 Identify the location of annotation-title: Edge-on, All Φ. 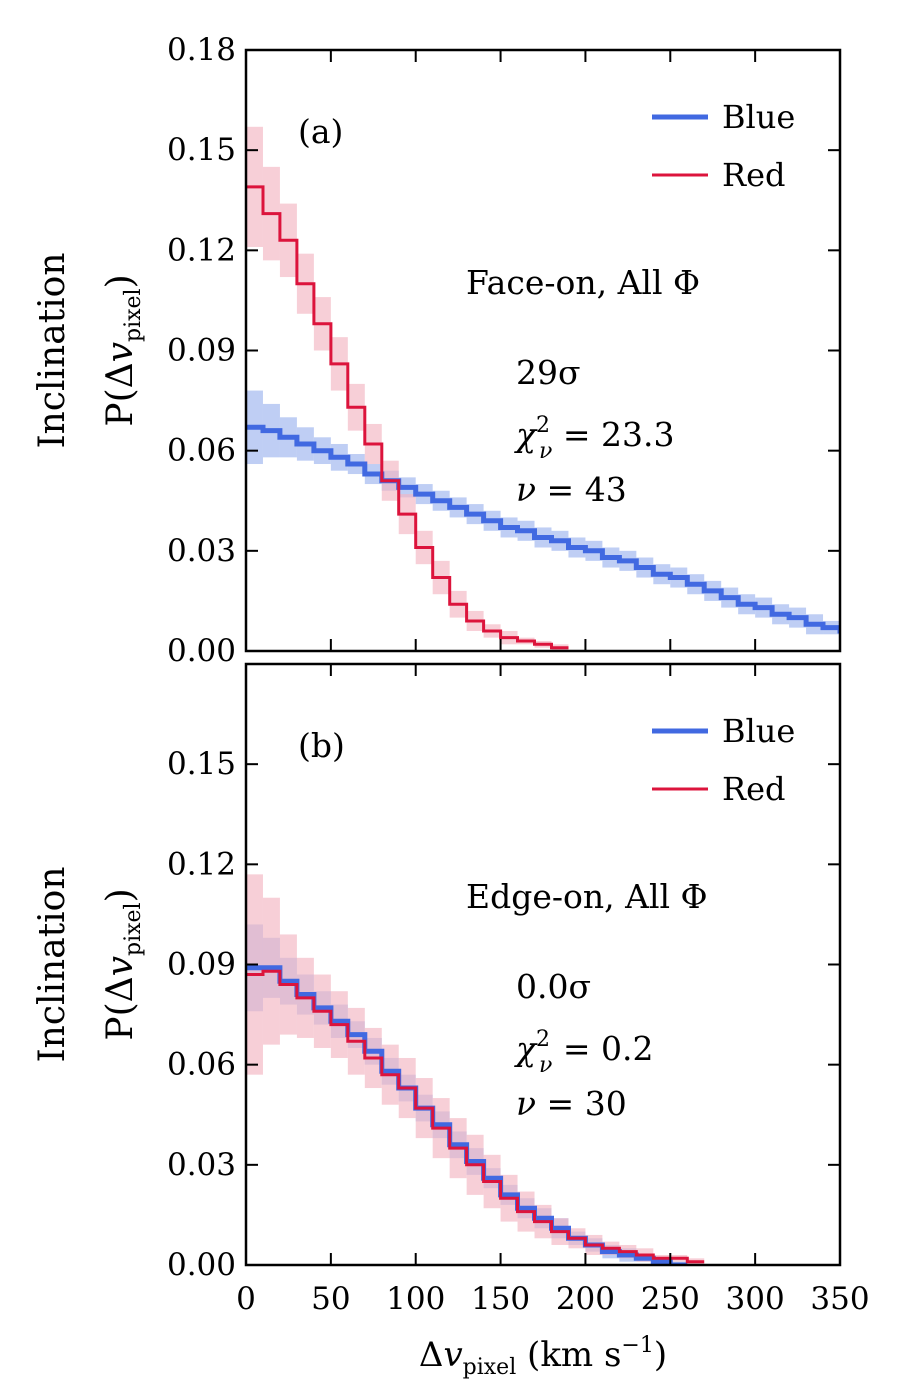
(587, 896).